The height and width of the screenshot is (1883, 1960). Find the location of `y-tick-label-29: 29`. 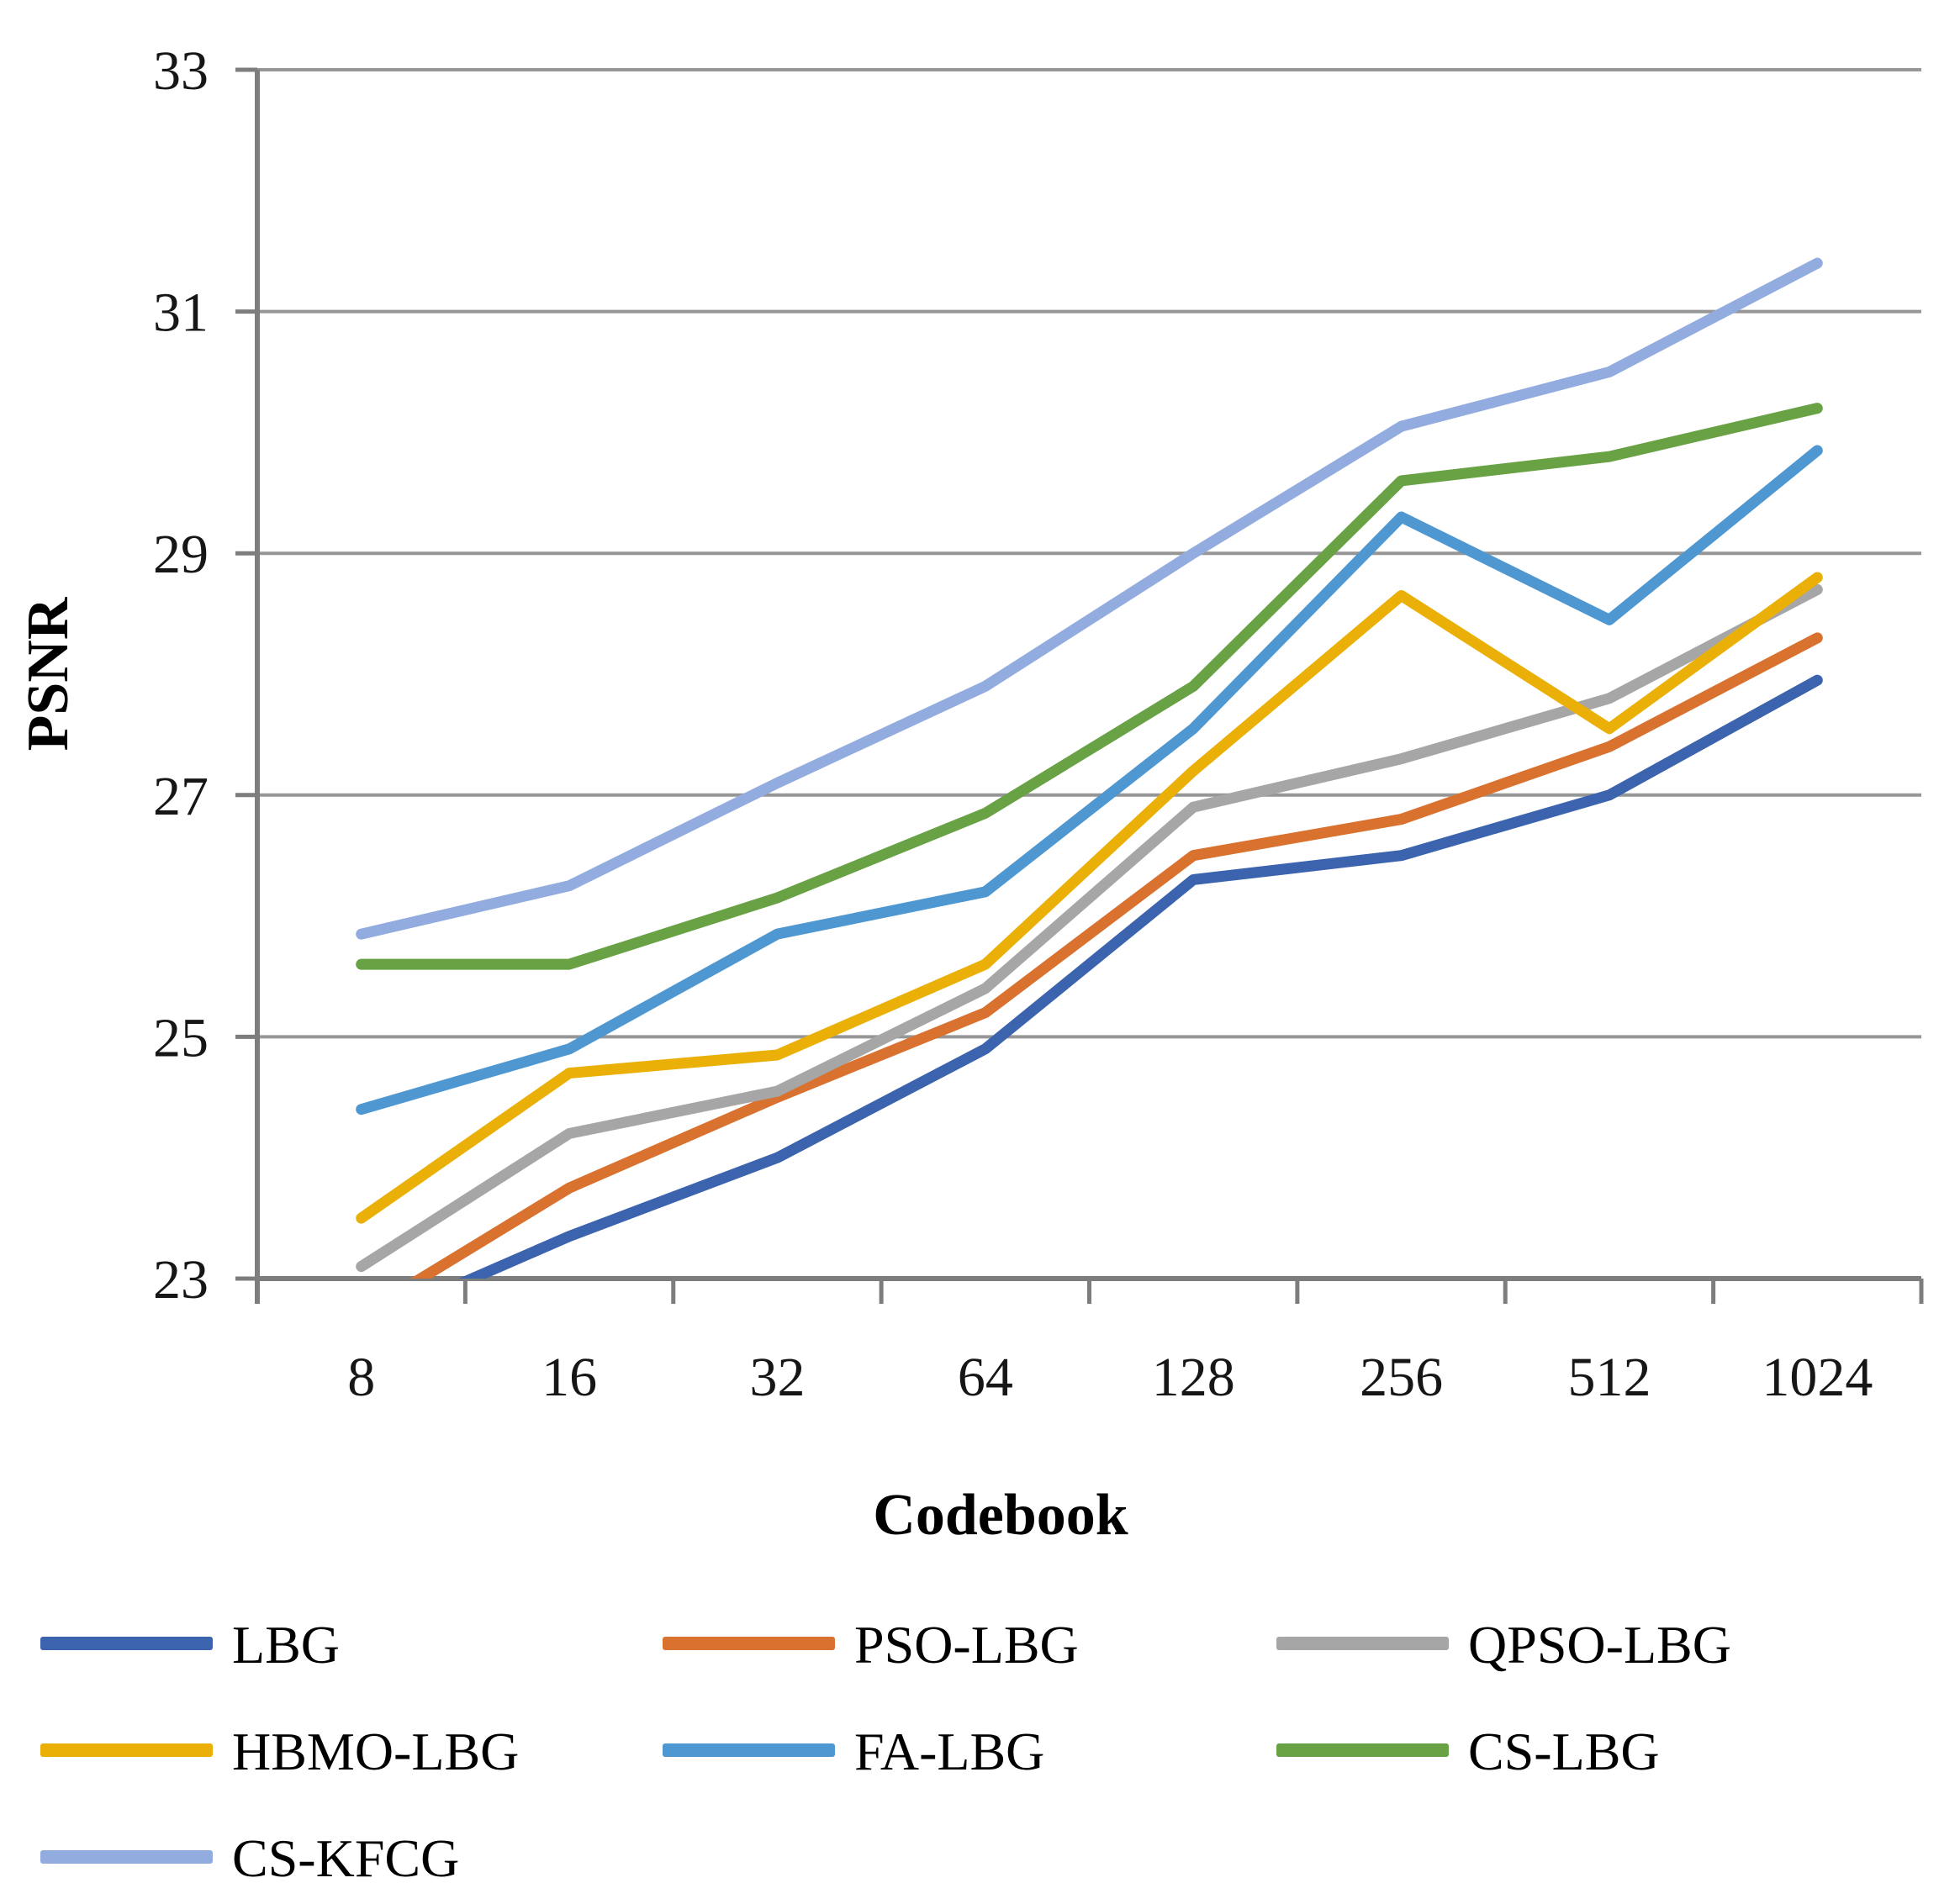

y-tick-label-29: 29 is located at coordinates (181, 554).